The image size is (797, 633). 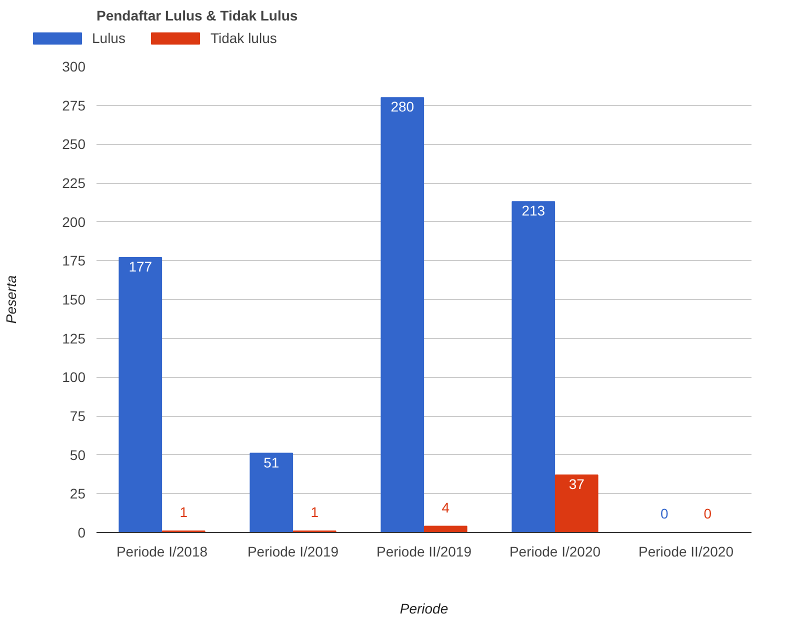 I want to click on y-tick-label: 150, so click(x=74, y=300).